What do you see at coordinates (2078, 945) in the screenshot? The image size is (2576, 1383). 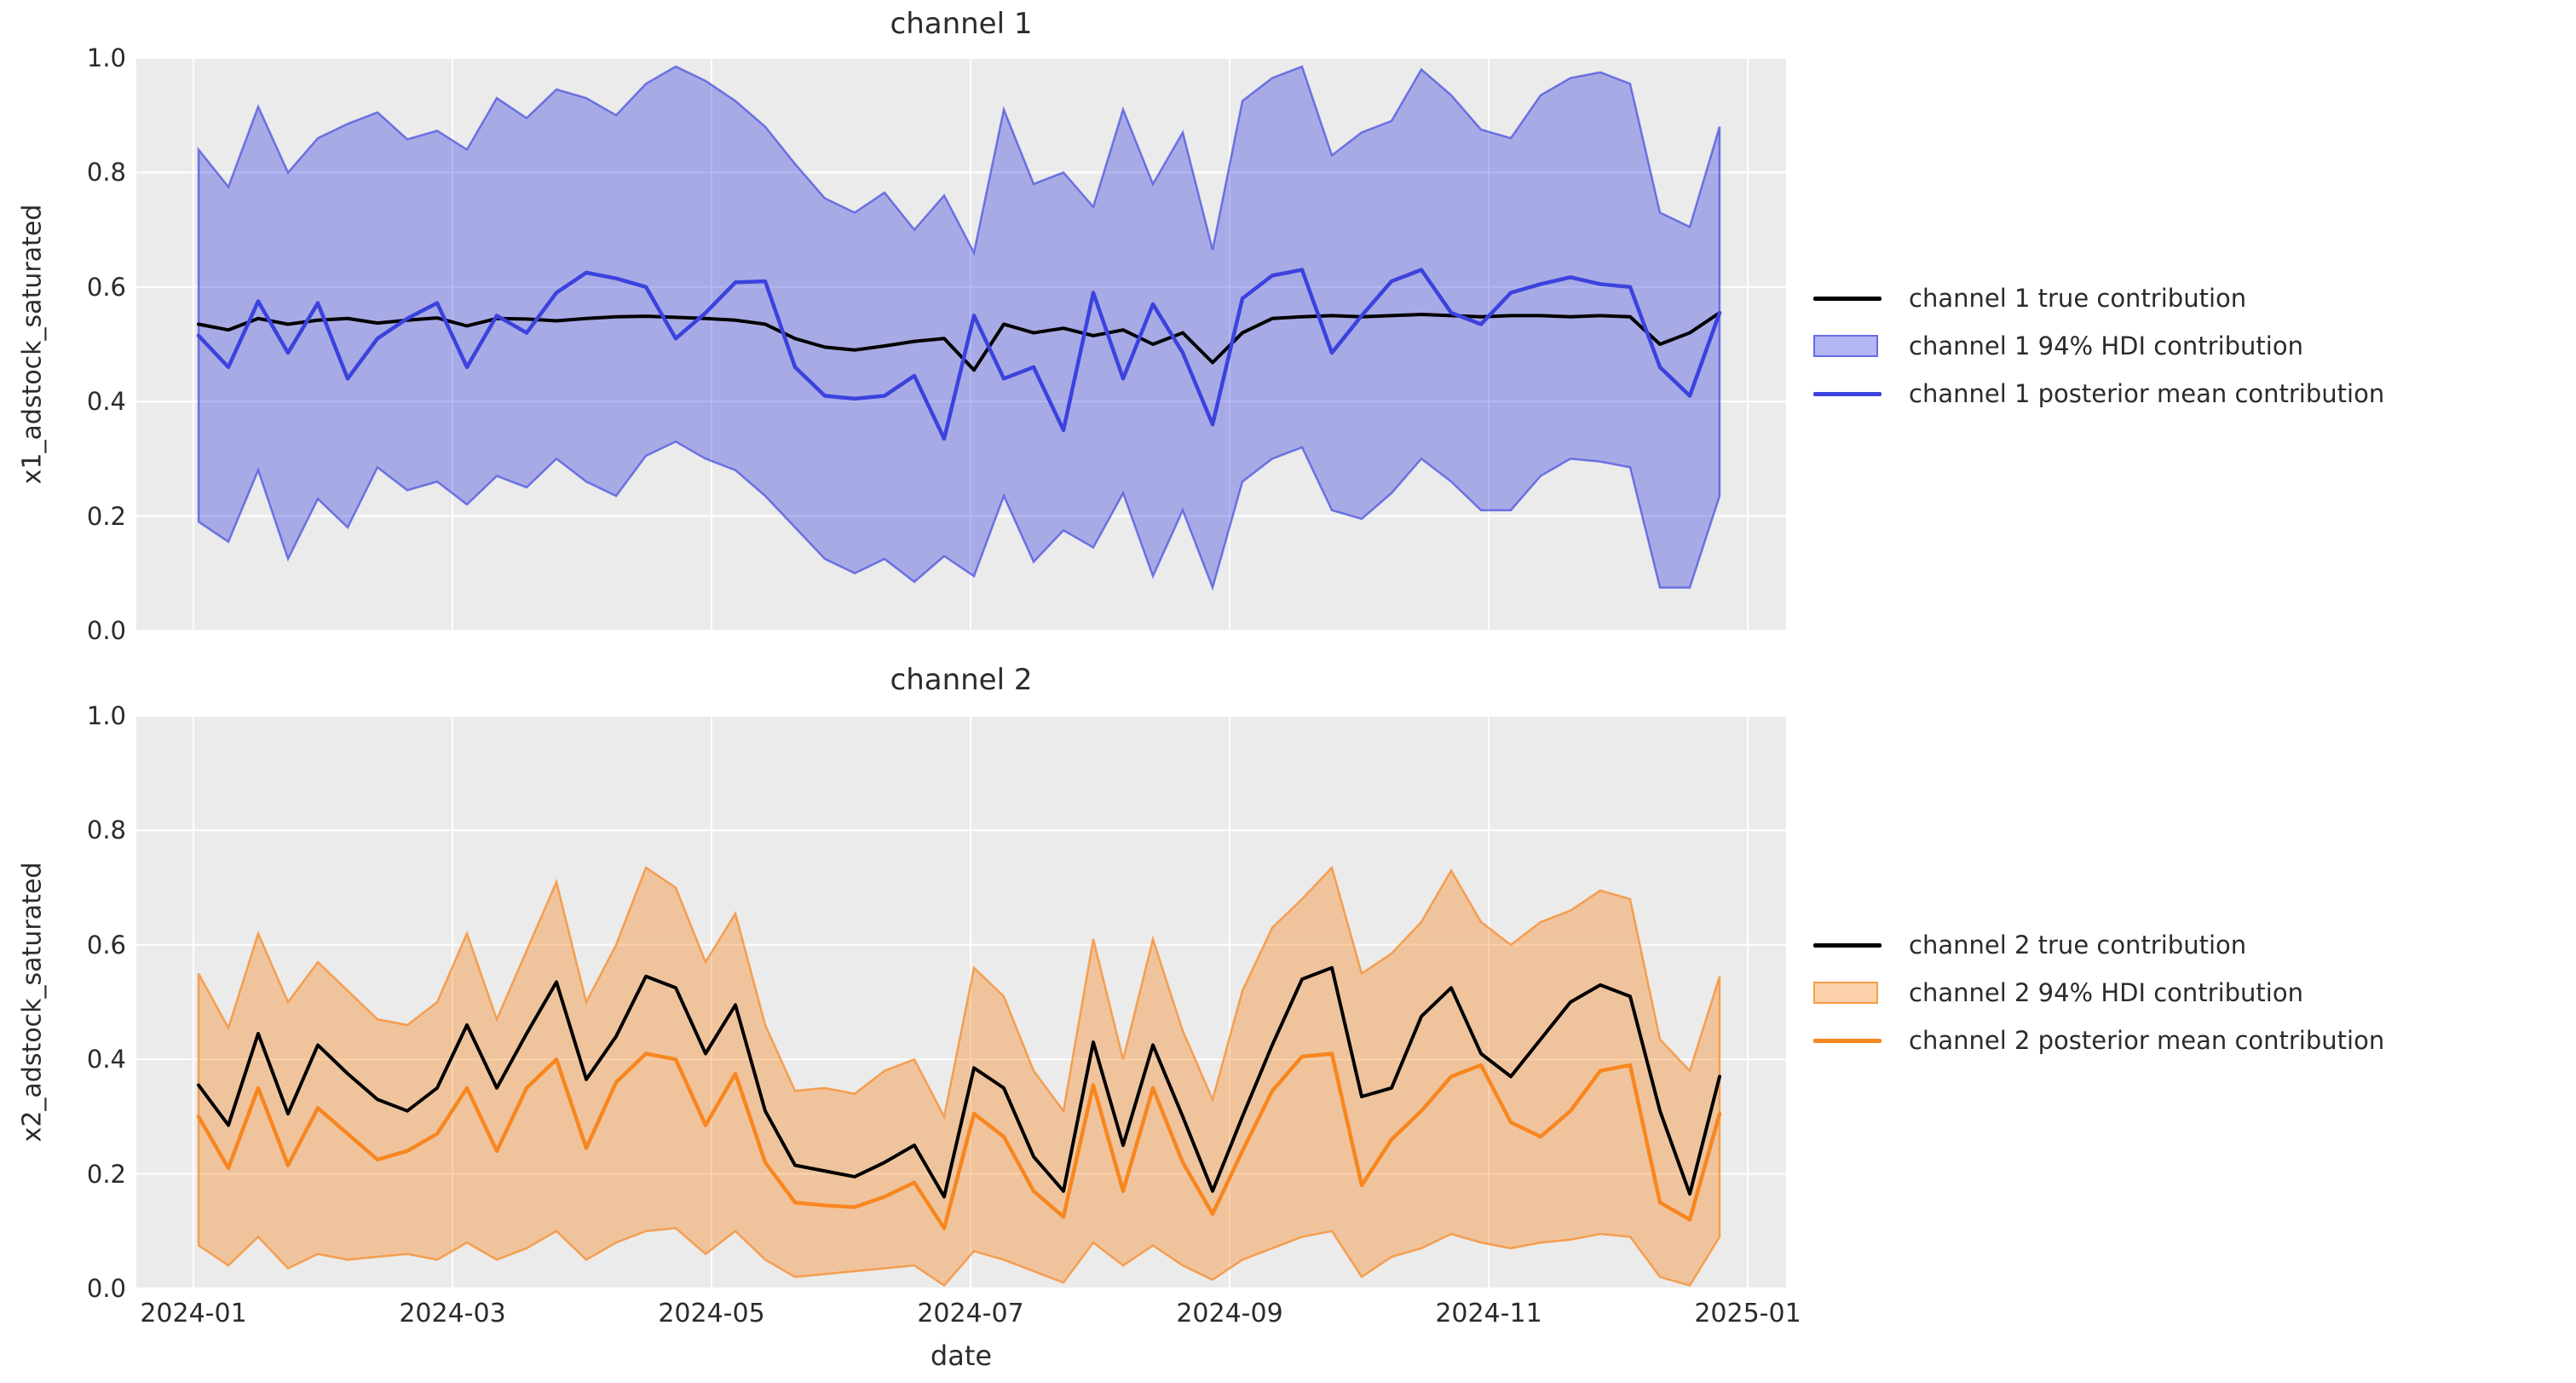 I see `legend-label: channel 2 true contribution` at bounding box center [2078, 945].